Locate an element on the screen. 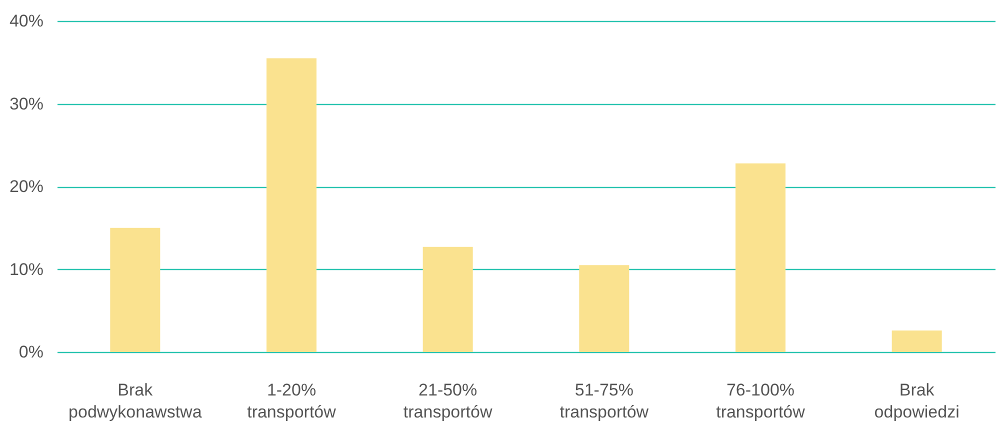 This screenshot has height=426, width=997. x-tick-label: Brak podwykonawstwa is located at coordinates (135, 401).